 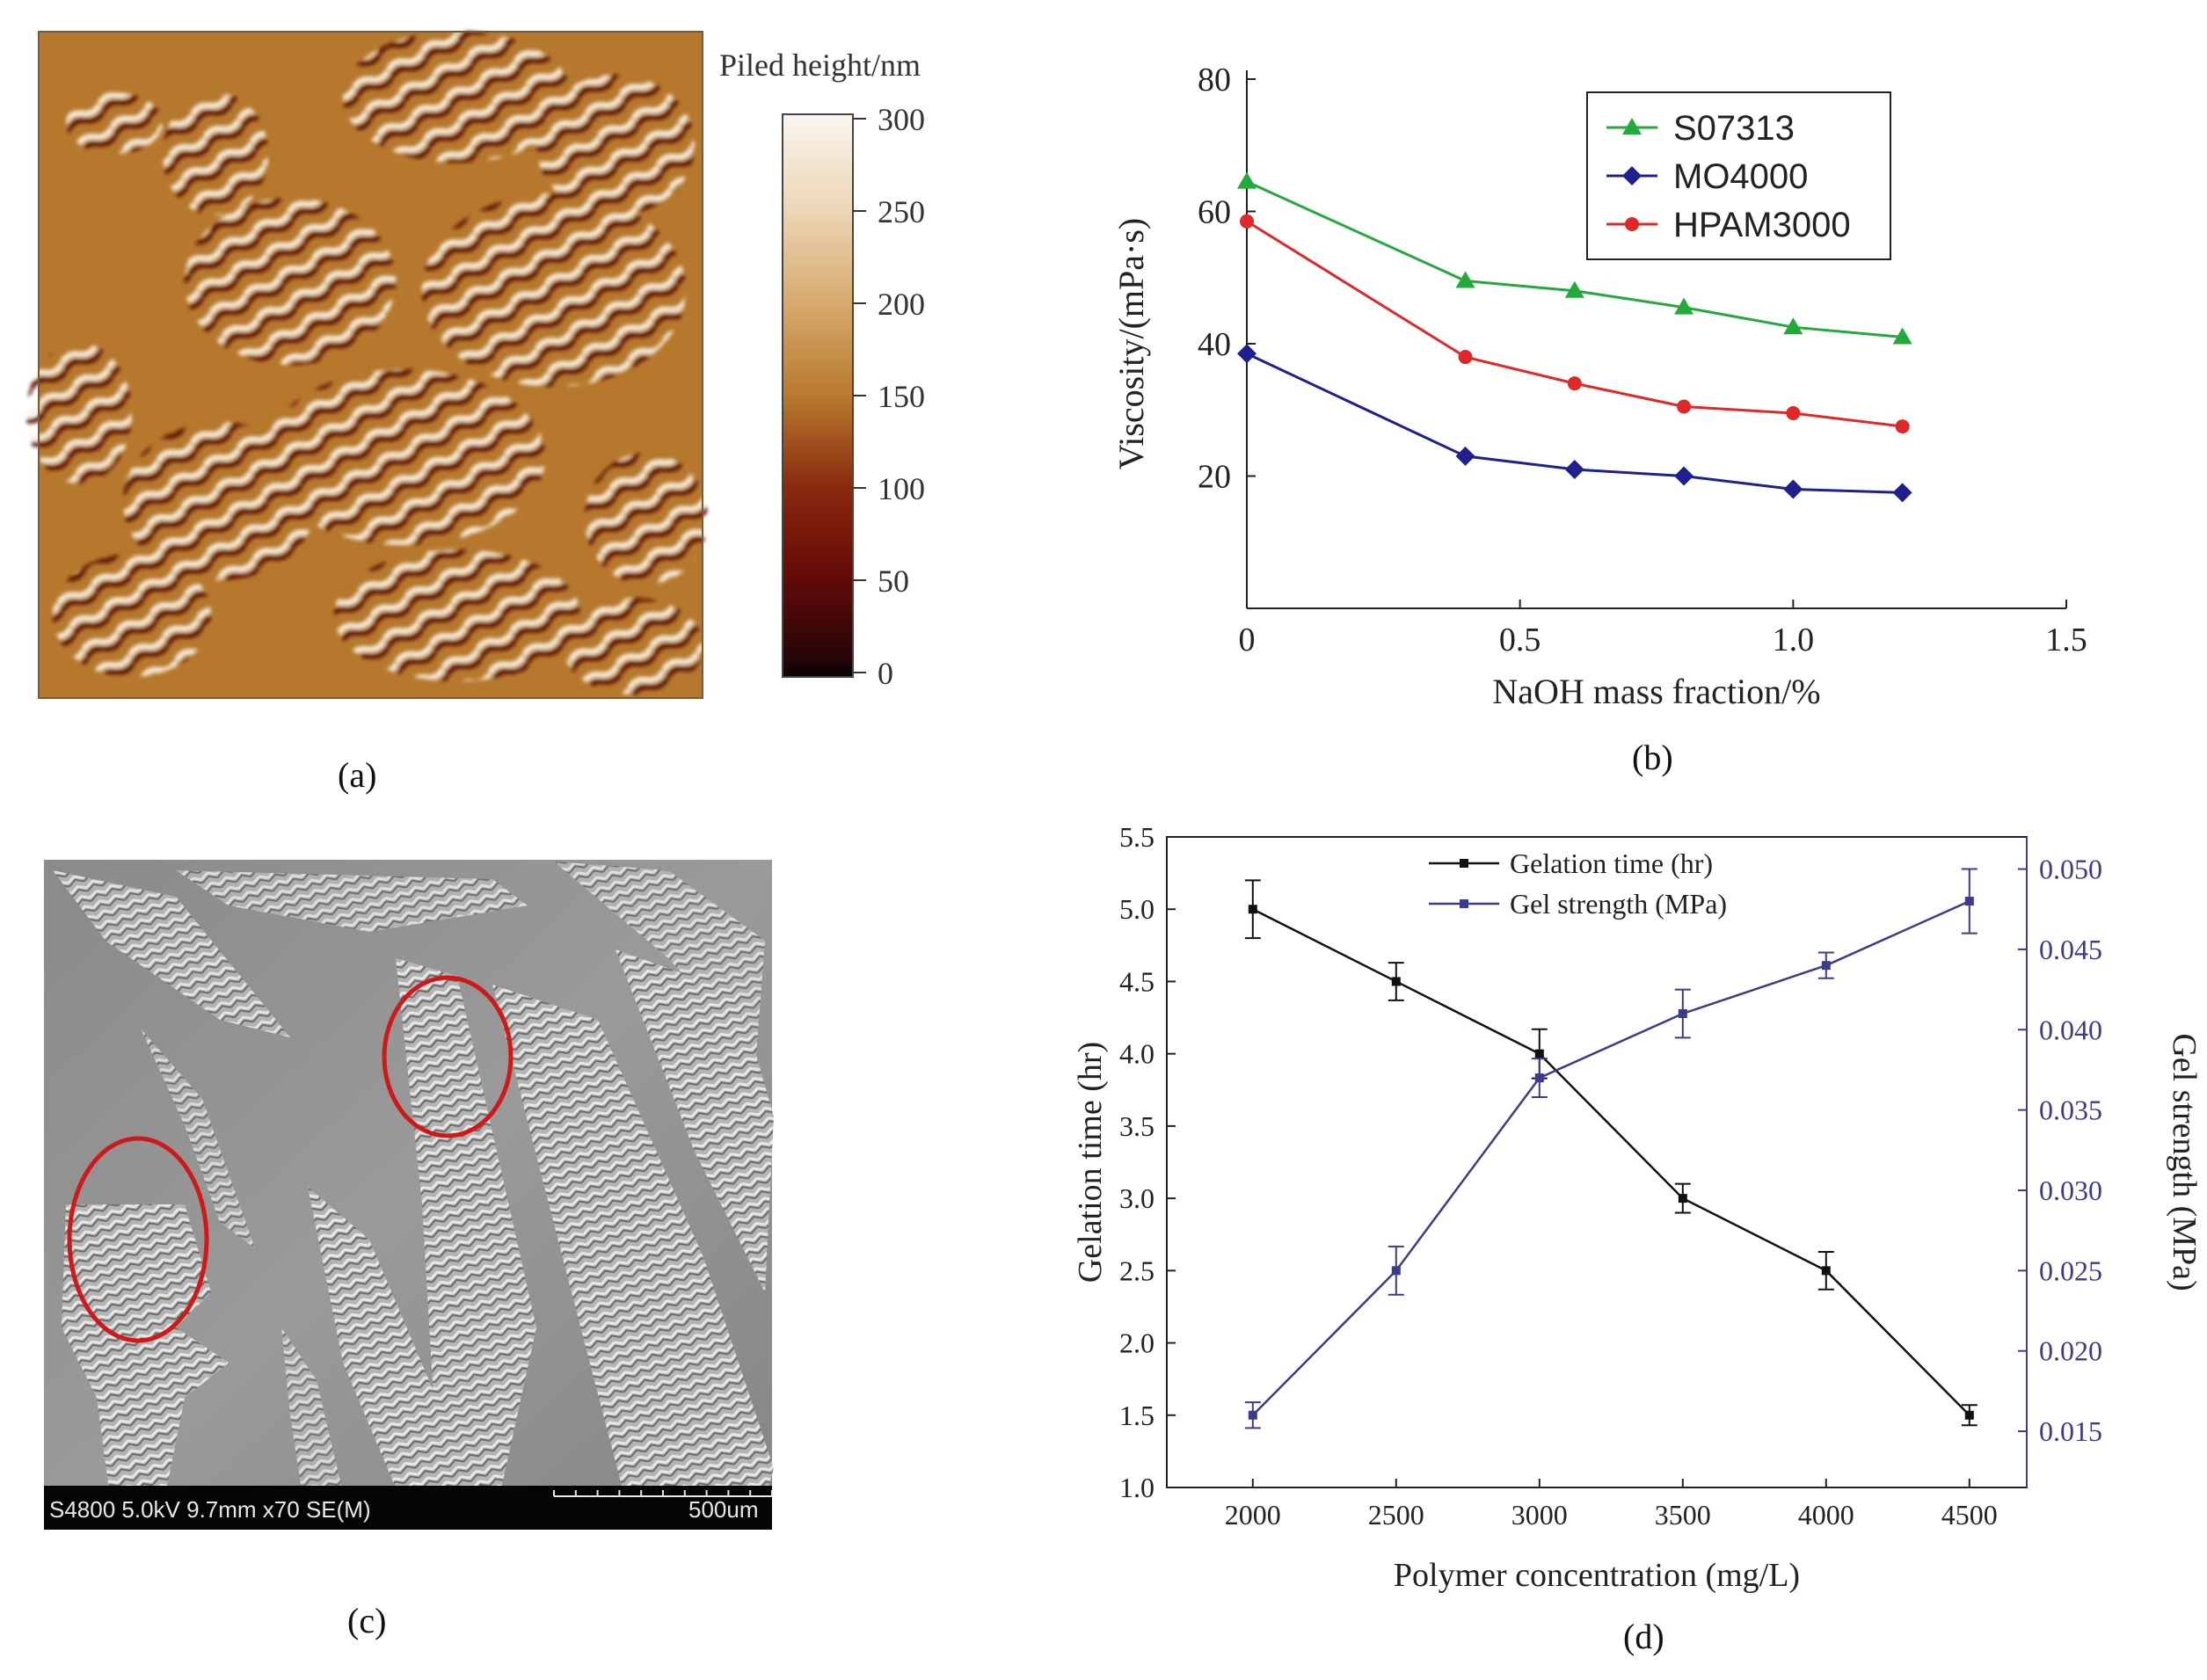 What do you see at coordinates (448, 1056) in the screenshot?
I see `highlight-circle` at bounding box center [448, 1056].